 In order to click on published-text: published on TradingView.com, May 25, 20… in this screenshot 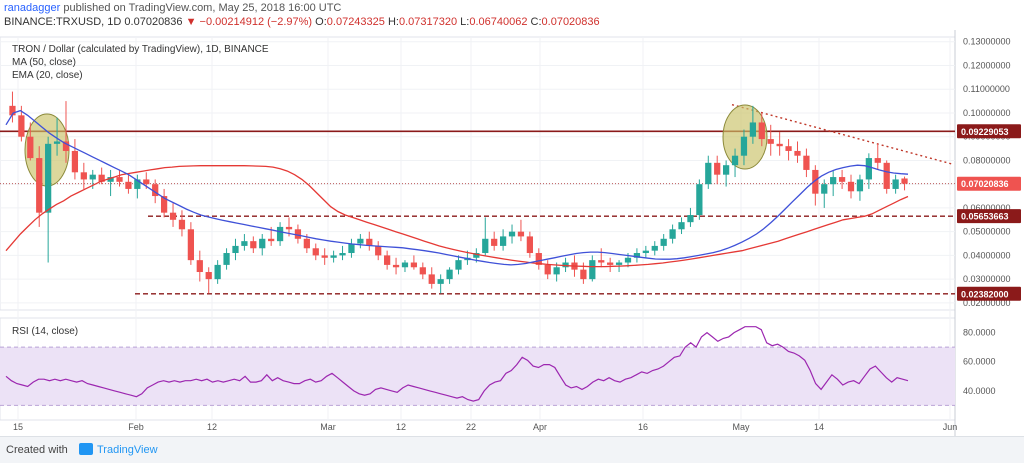, I will do `click(202, 8)`.